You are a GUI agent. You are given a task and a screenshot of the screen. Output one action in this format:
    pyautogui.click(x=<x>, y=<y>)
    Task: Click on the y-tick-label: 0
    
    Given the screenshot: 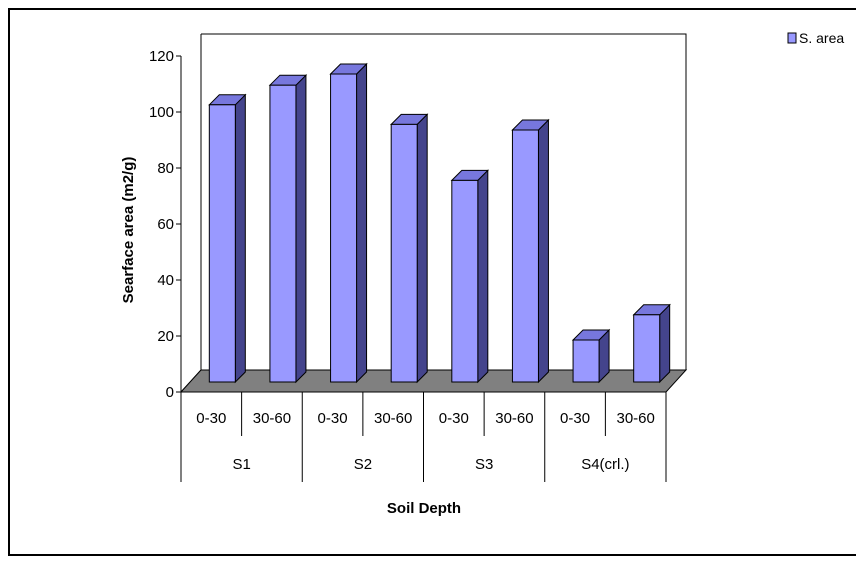 What is the action you would take?
    pyautogui.click(x=170, y=392)
    